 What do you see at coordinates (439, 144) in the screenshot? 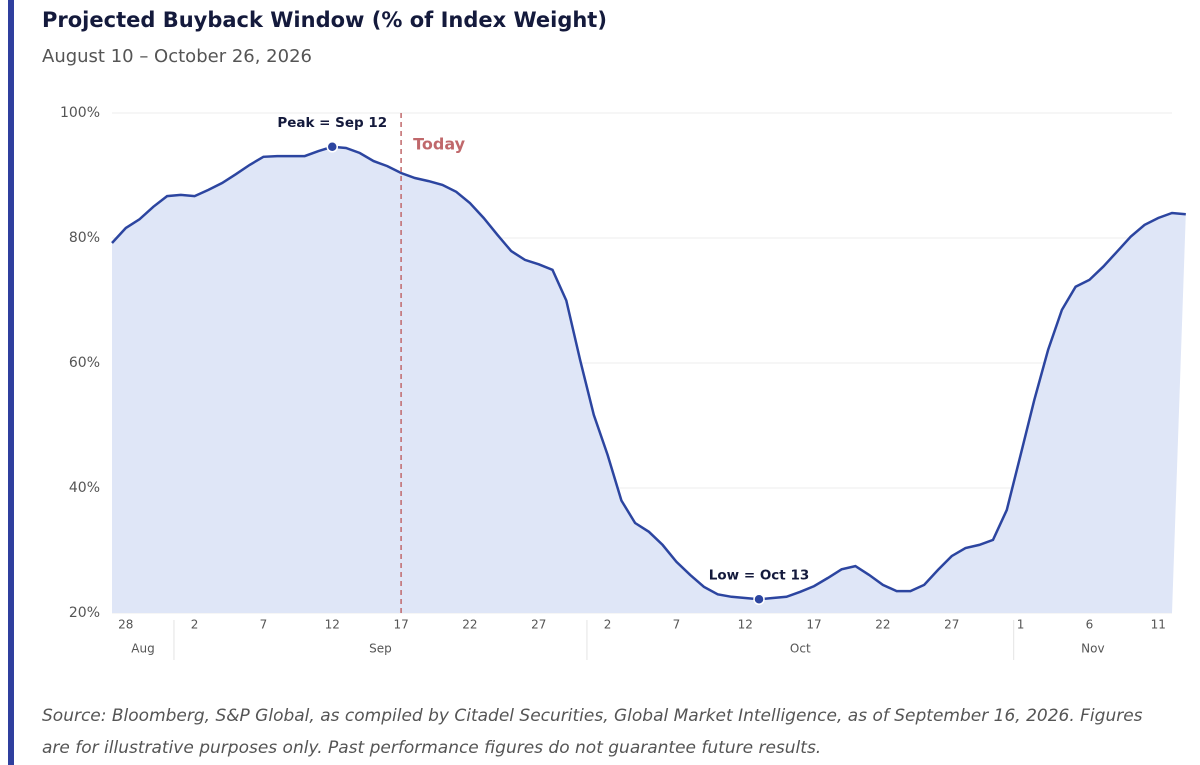
I see `today-label: Today` at bounding box center [439, 144].